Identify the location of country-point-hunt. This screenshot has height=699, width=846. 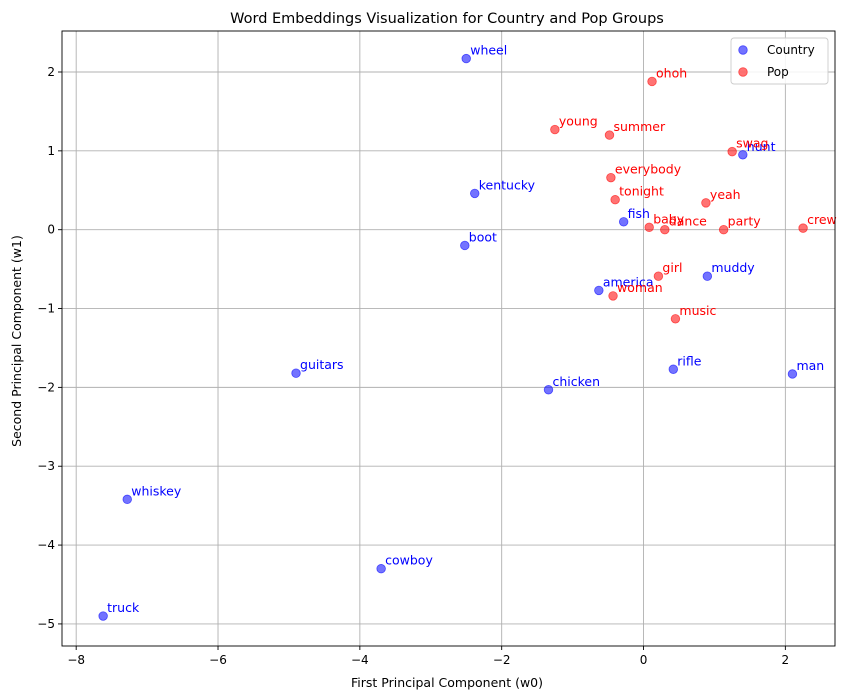
(743, 155).